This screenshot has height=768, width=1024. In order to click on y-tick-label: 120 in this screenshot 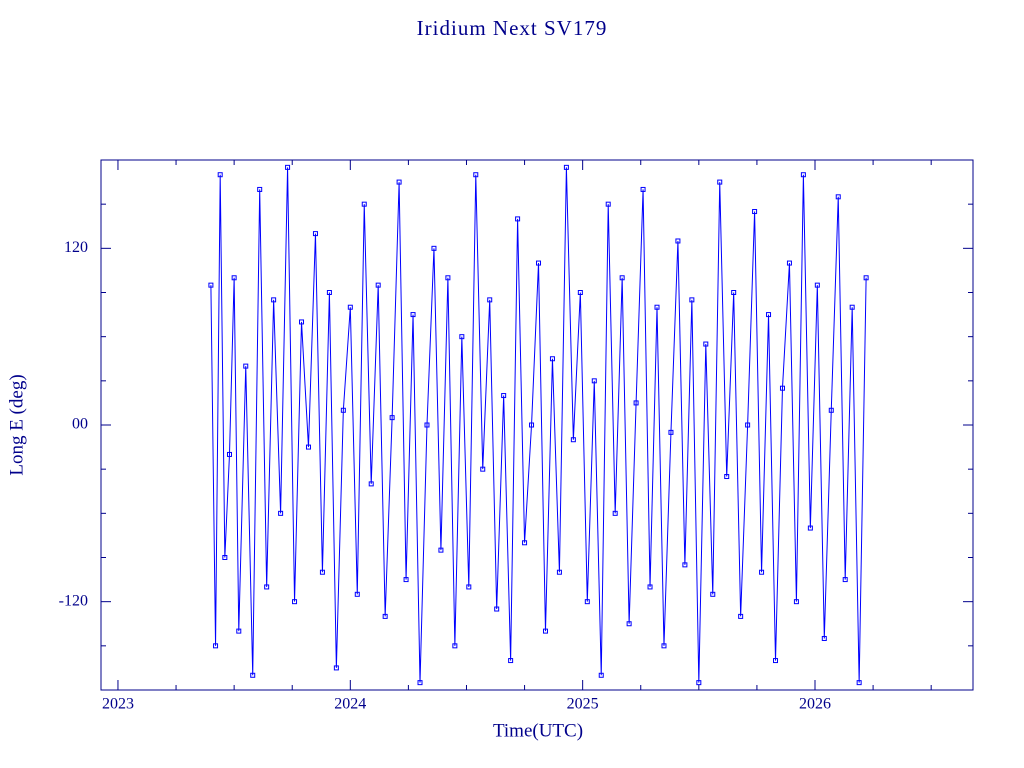, I will do `click(76, 247)`.